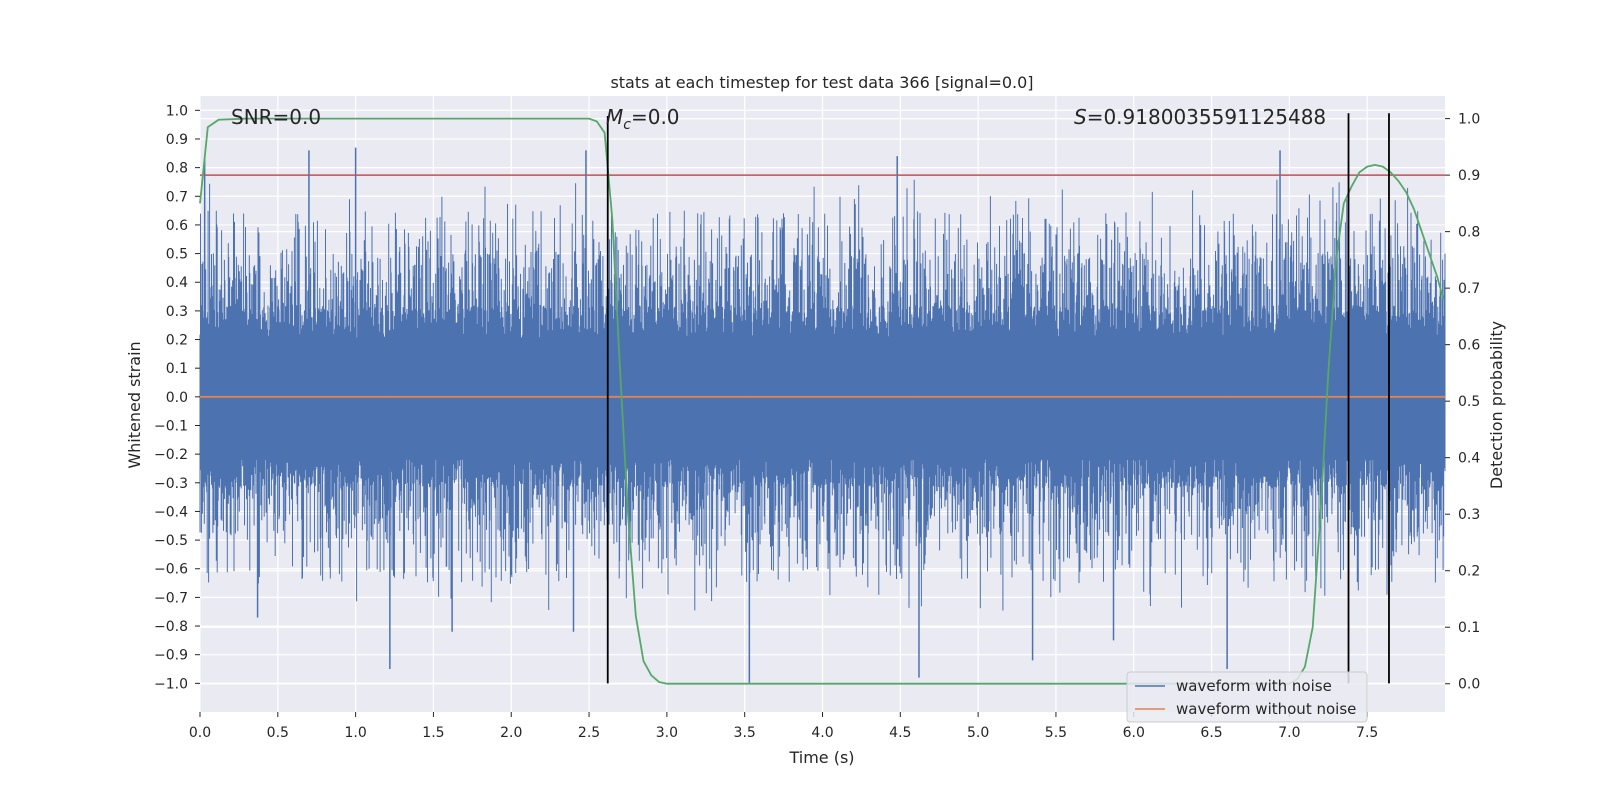 The height and width of the screenshot is (800, 1600). What do you see at coordinates (1496, 405) in the screenshot?
I see `y-axis-label-right: Detection probability` at bounding box center [1496, 405].